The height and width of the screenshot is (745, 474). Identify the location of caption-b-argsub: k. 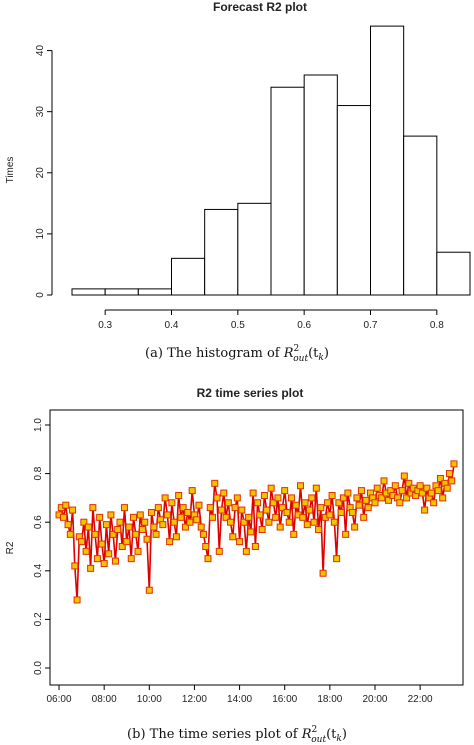
(338, 739).